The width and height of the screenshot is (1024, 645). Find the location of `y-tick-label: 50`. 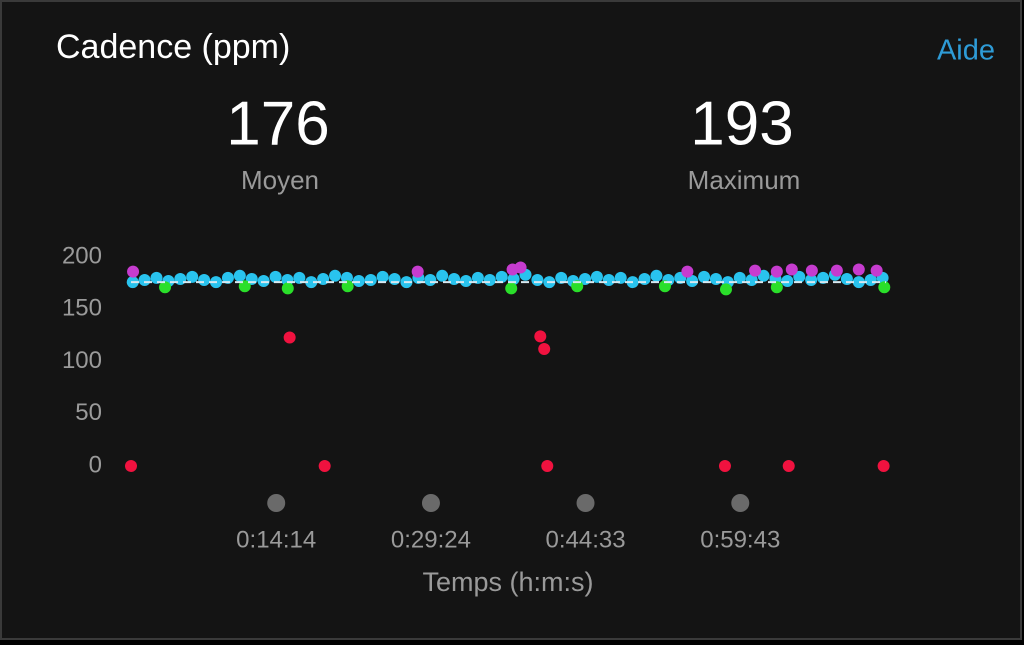

y-tick-label: 50 is located at coordinates (88, 412).